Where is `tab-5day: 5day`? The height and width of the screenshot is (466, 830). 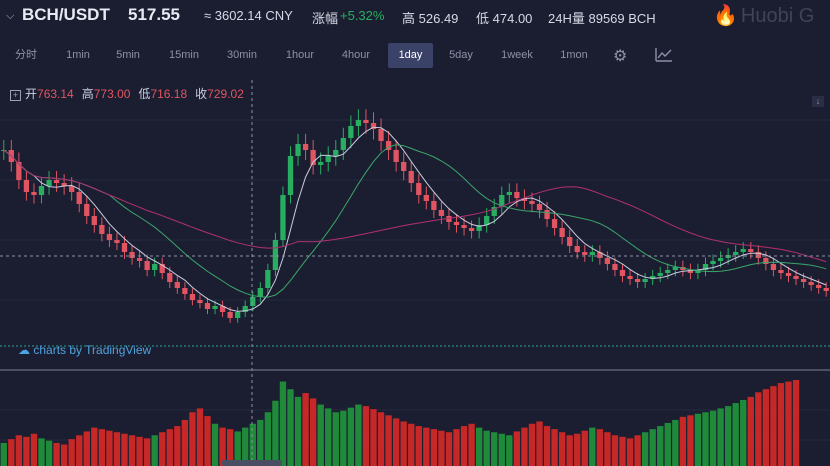 tab-5day: 5day is located at coordinates (461, 55).